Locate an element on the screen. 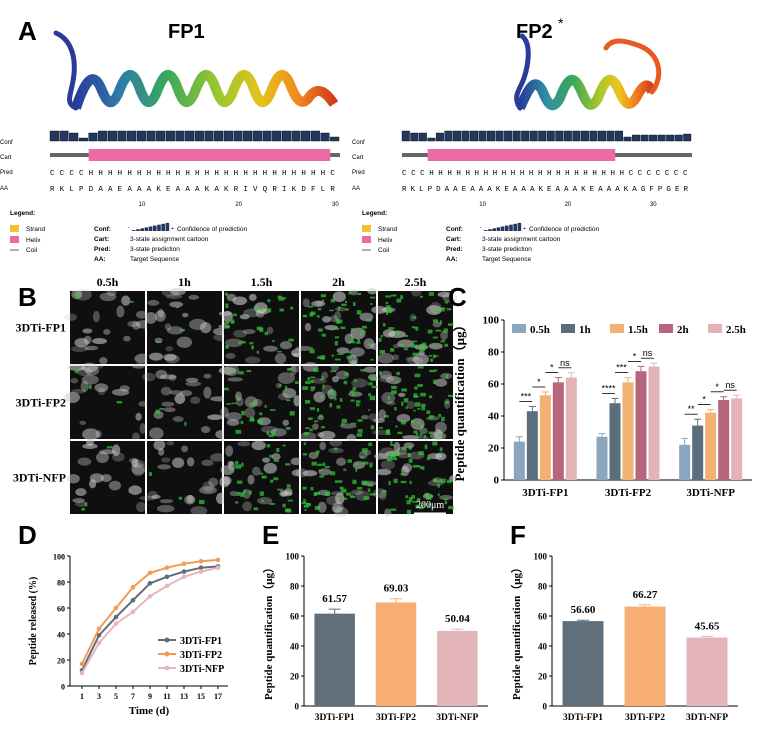 The height and width of the screenshot is (745, 764). strand-swatch is located at coordinates (366, 228).